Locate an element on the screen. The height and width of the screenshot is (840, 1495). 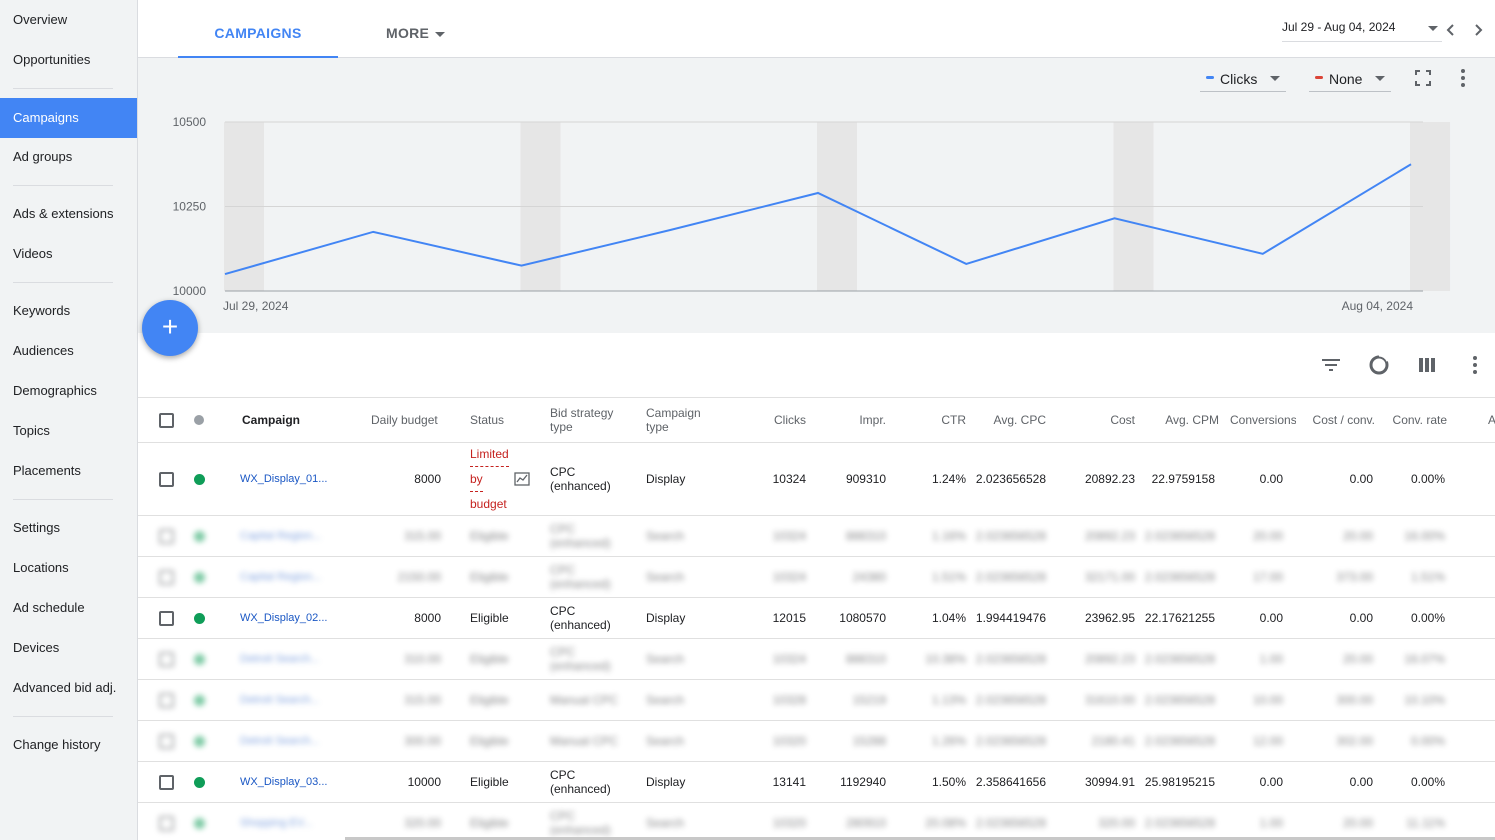
conv-rate-cell: 16.07% is located at coordinates (1424, 659).